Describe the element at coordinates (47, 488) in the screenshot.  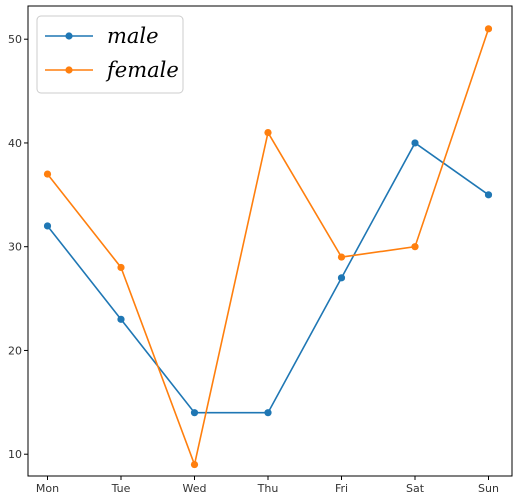
I see `x-tick-label: Mon` at that location.